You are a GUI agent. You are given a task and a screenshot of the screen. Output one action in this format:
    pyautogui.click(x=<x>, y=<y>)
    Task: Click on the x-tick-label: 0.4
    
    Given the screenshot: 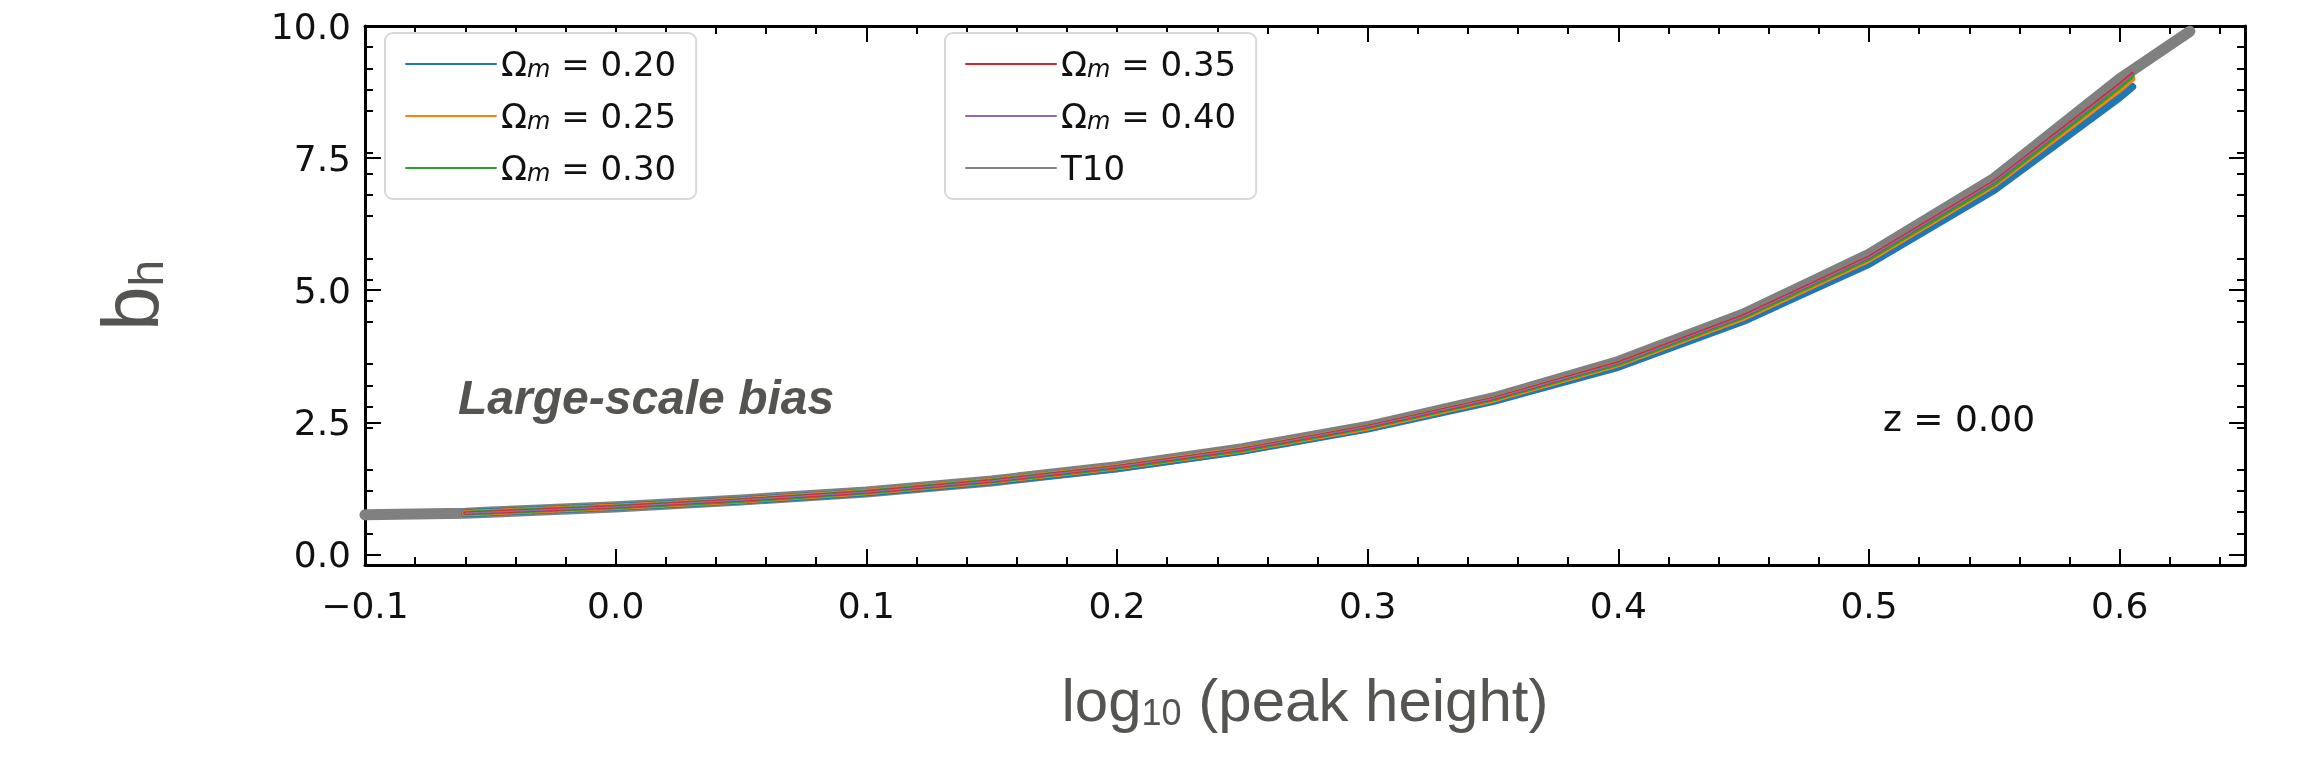 What is the action you would take?
    pyautogui.click(x=1618, y=605)
    